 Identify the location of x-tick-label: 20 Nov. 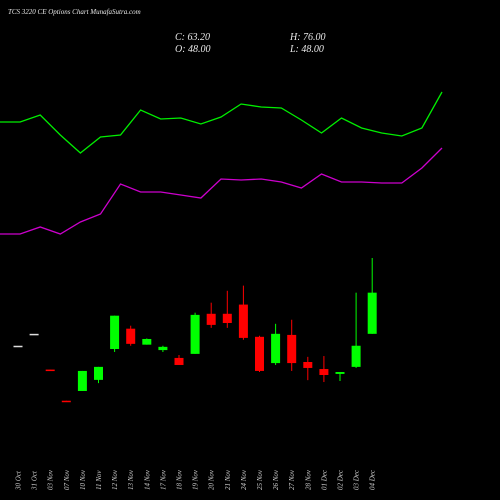
(212, 479).